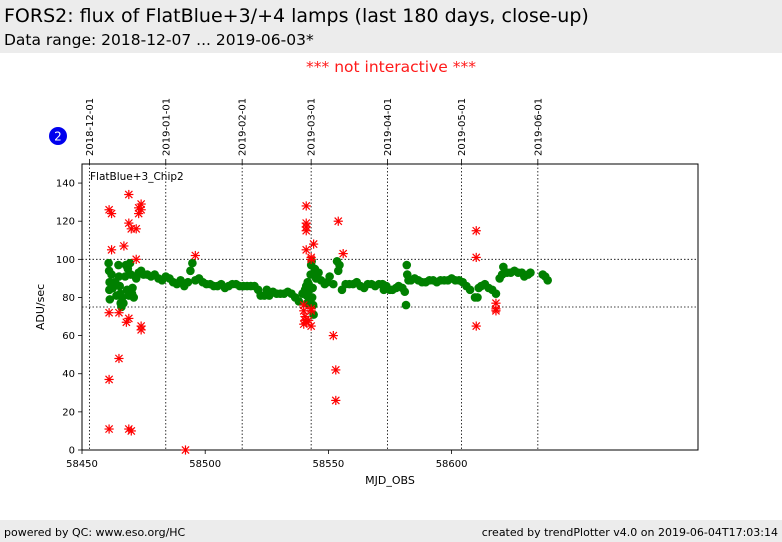 This screenshot has height=542, width=782. I want to click on panel-label: FlatBlue+3_Chip2, so click(137, 177).